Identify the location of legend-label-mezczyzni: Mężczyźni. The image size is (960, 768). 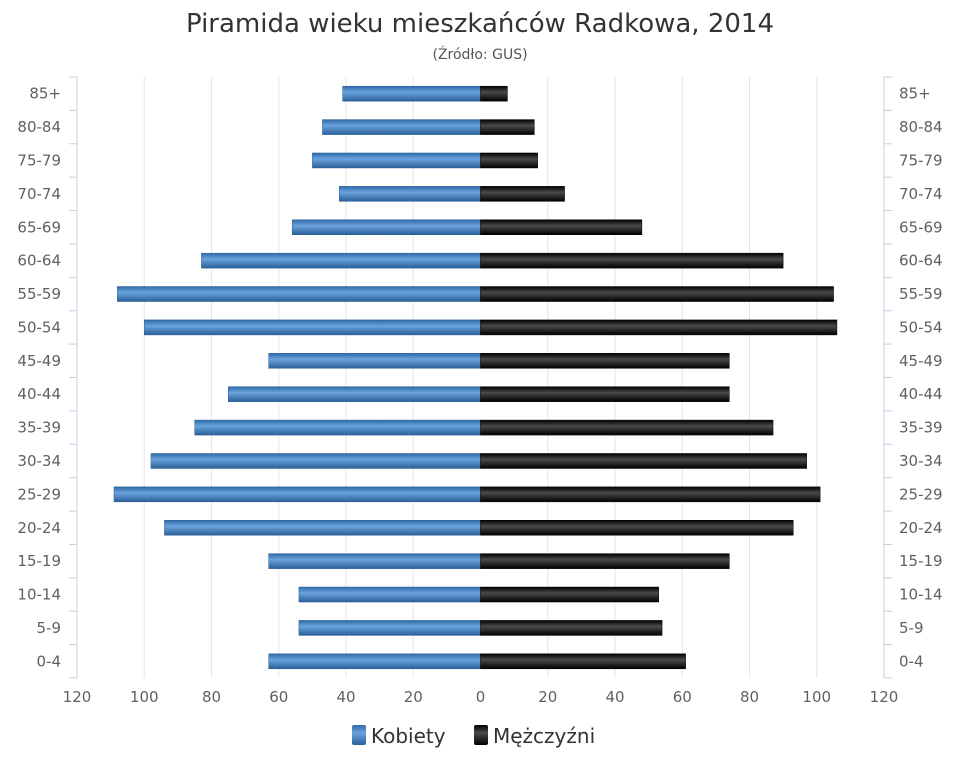
(544, 736).